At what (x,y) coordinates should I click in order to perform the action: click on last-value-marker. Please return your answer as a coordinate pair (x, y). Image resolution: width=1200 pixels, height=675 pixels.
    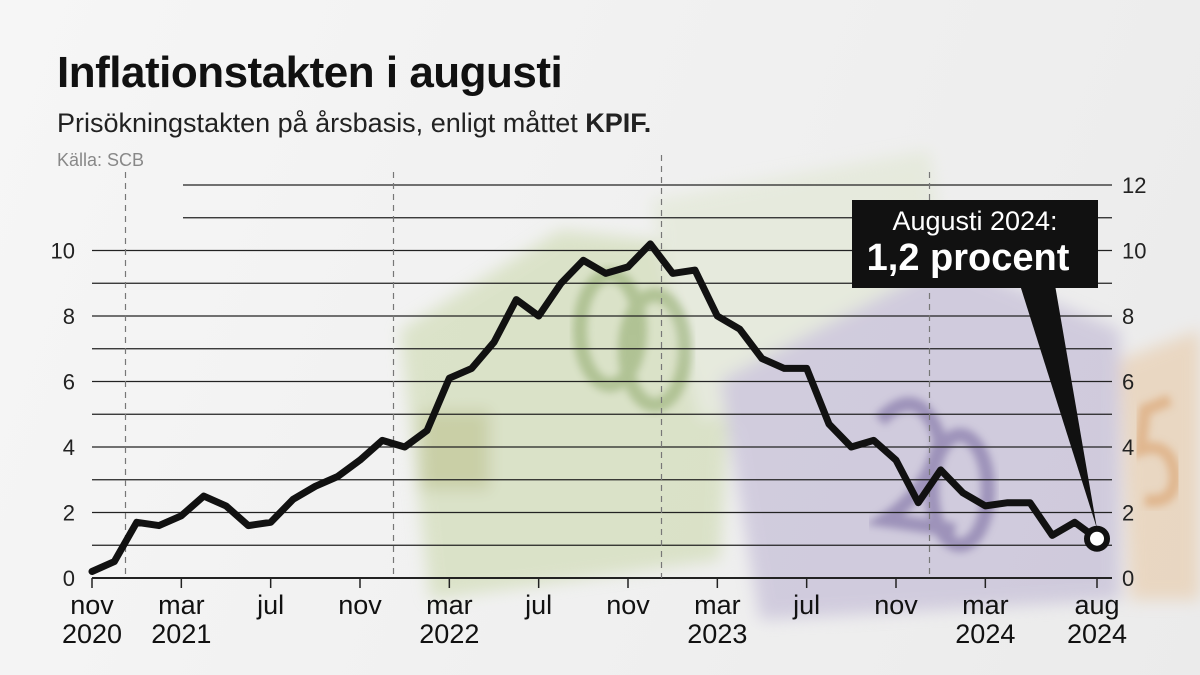
    Looking at the image, I should click on (1097, 538).